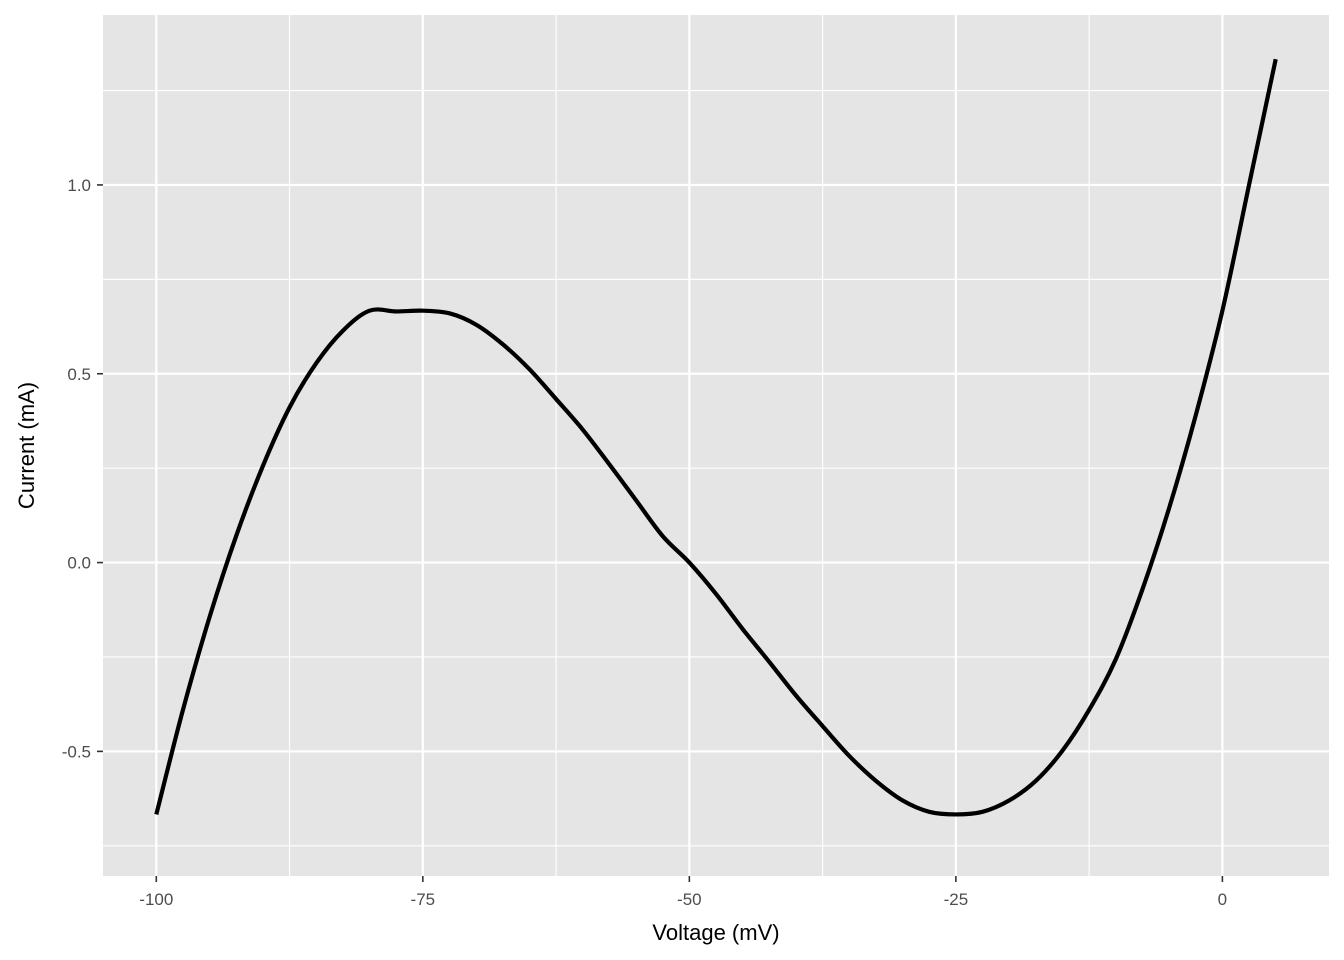  I want to click on y-tick-label: 0.5, so click(79, 374).